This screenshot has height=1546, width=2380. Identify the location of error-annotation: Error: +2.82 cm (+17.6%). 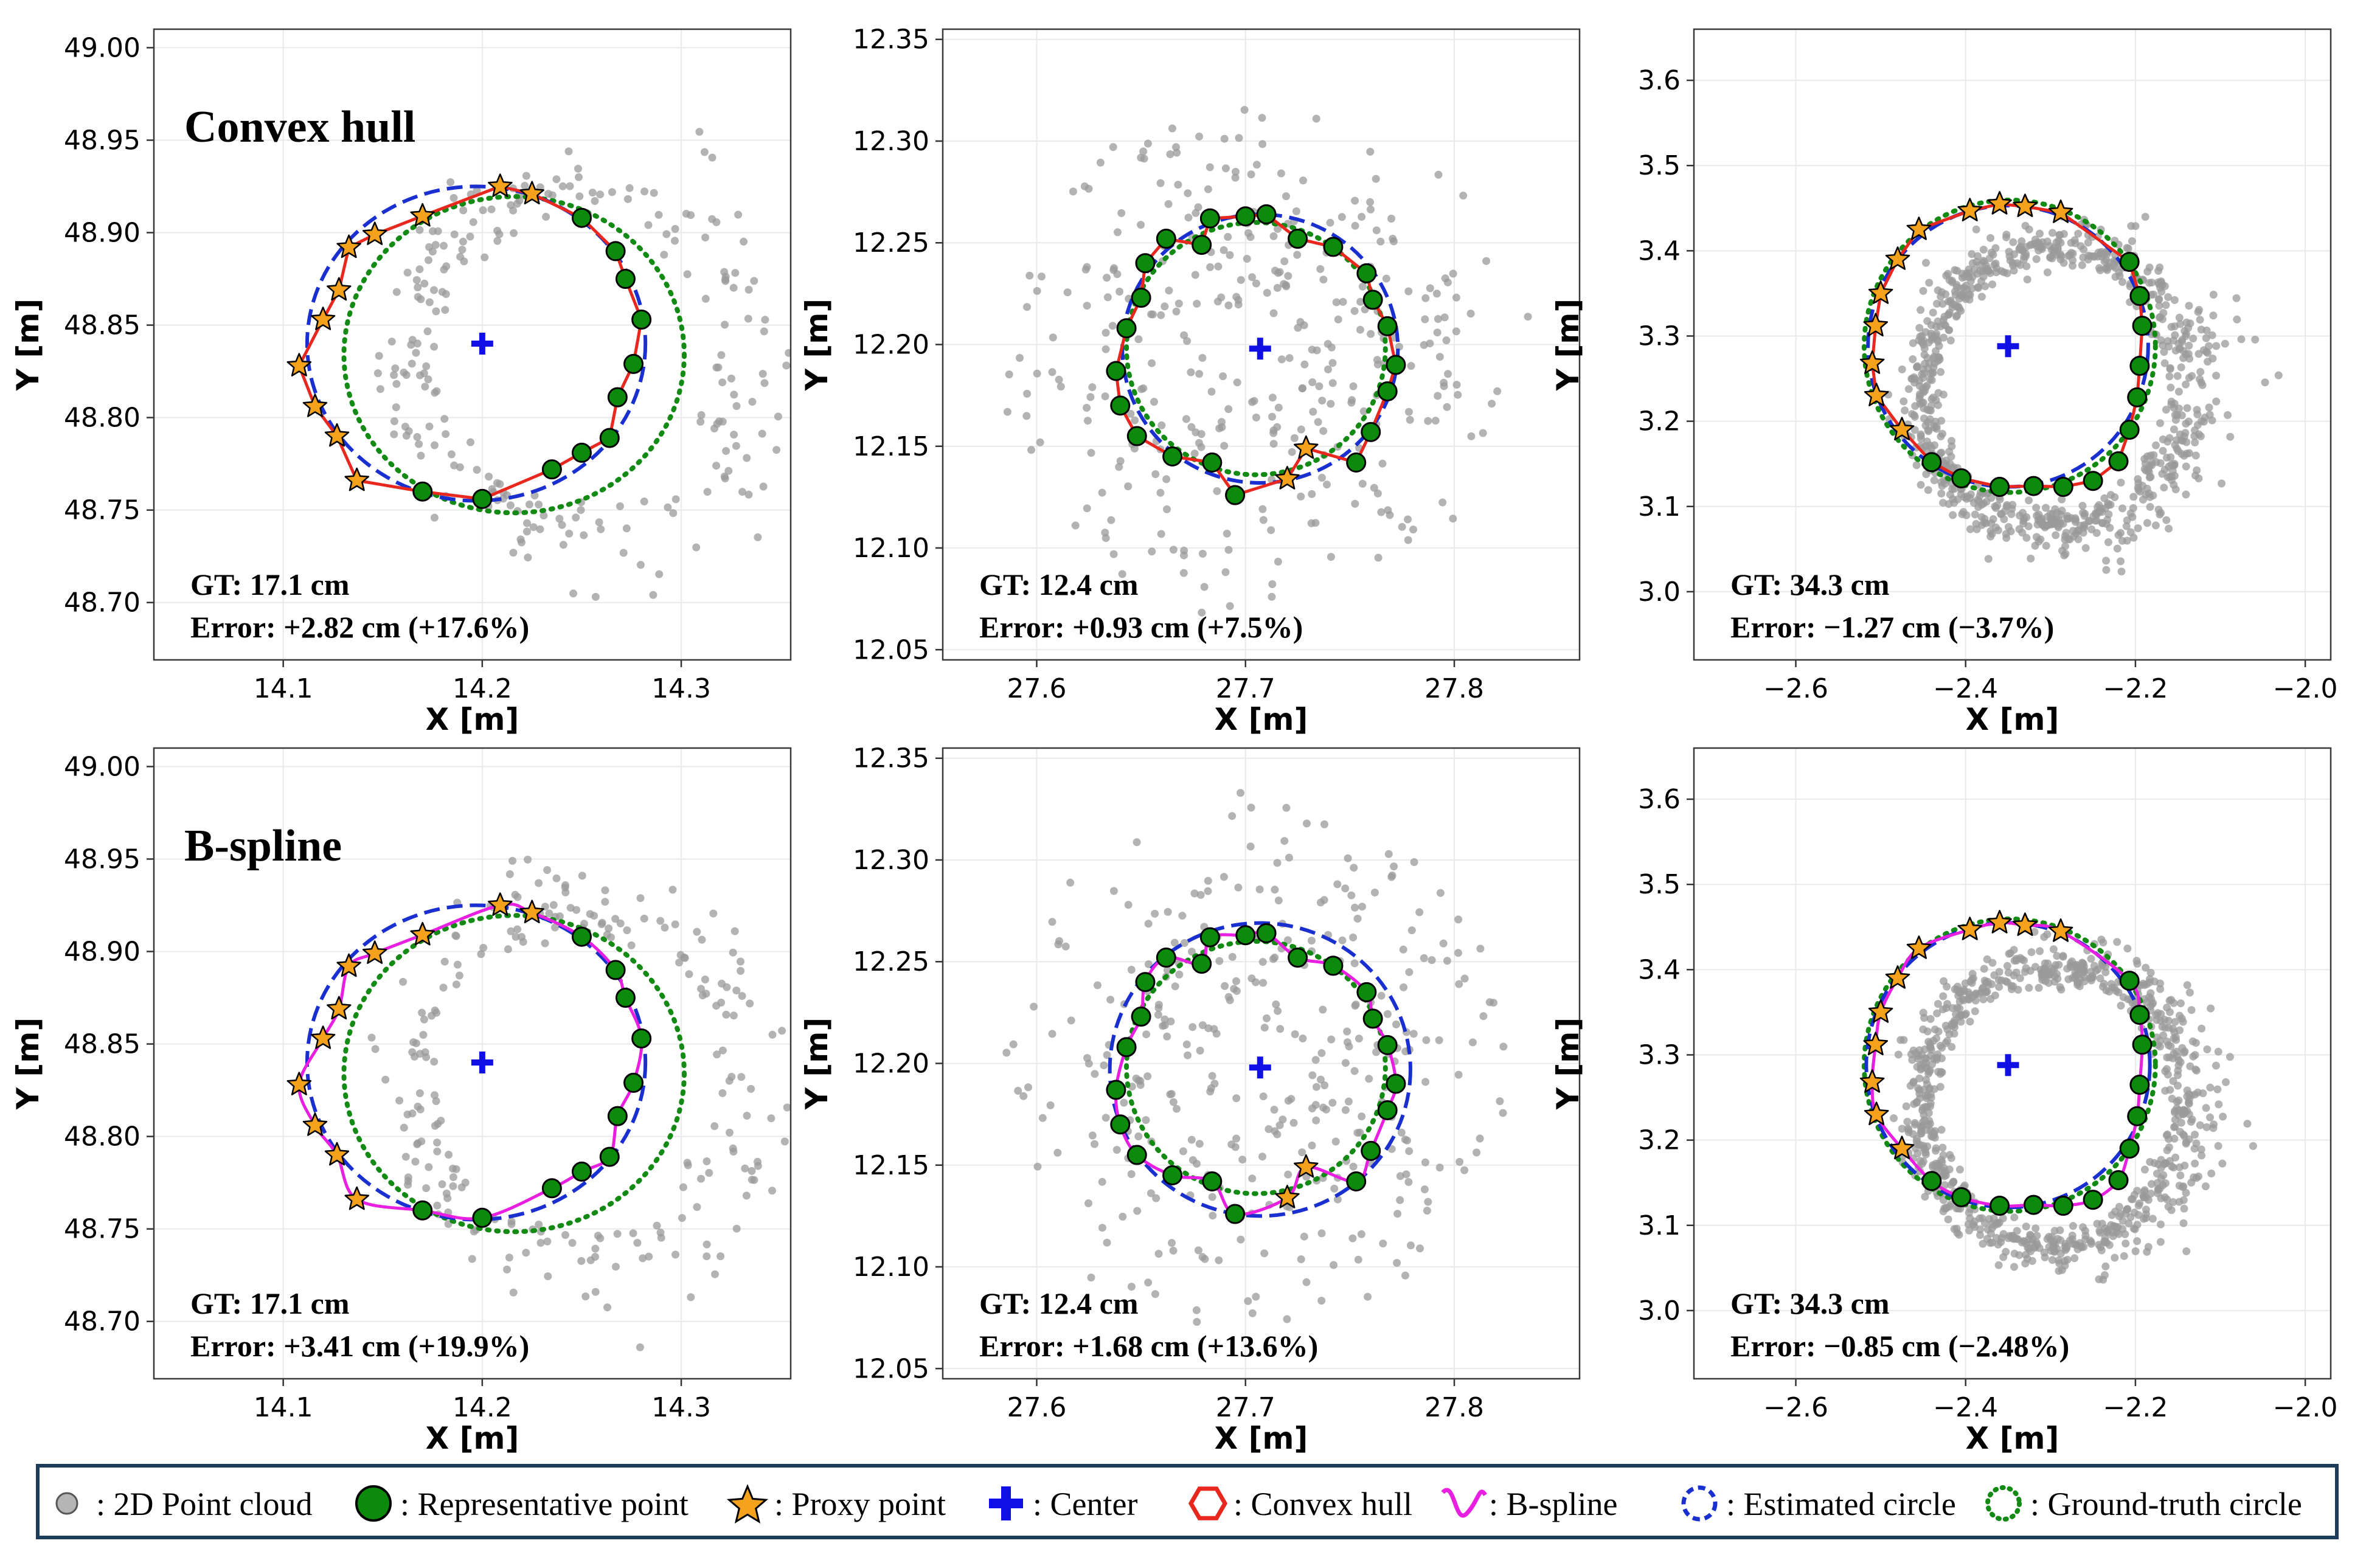
(359, 627).